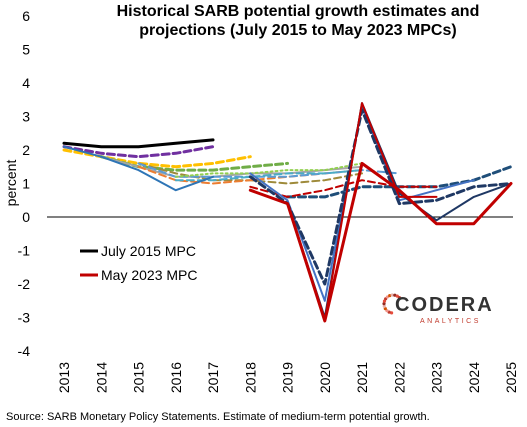  Describe the element at coordinates (138, 263) in the screenshot. I see `legend: July 2015 MPC May 2023 MPC` at that location.